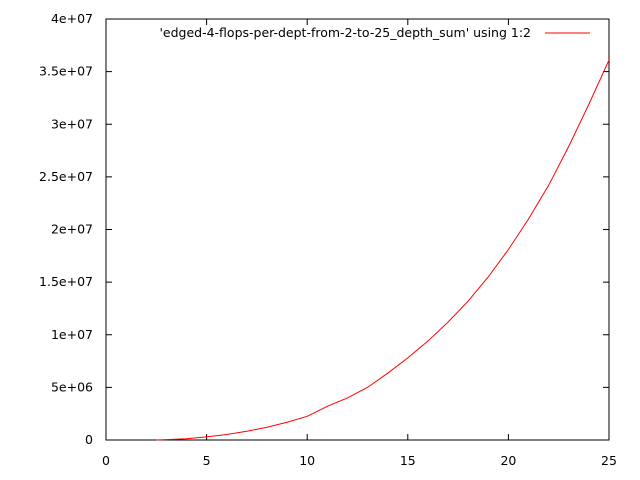  Describe the element at coordinates (66, 281) in the screenshot. I see `y-tick-label: 1.5e+07` at that location.